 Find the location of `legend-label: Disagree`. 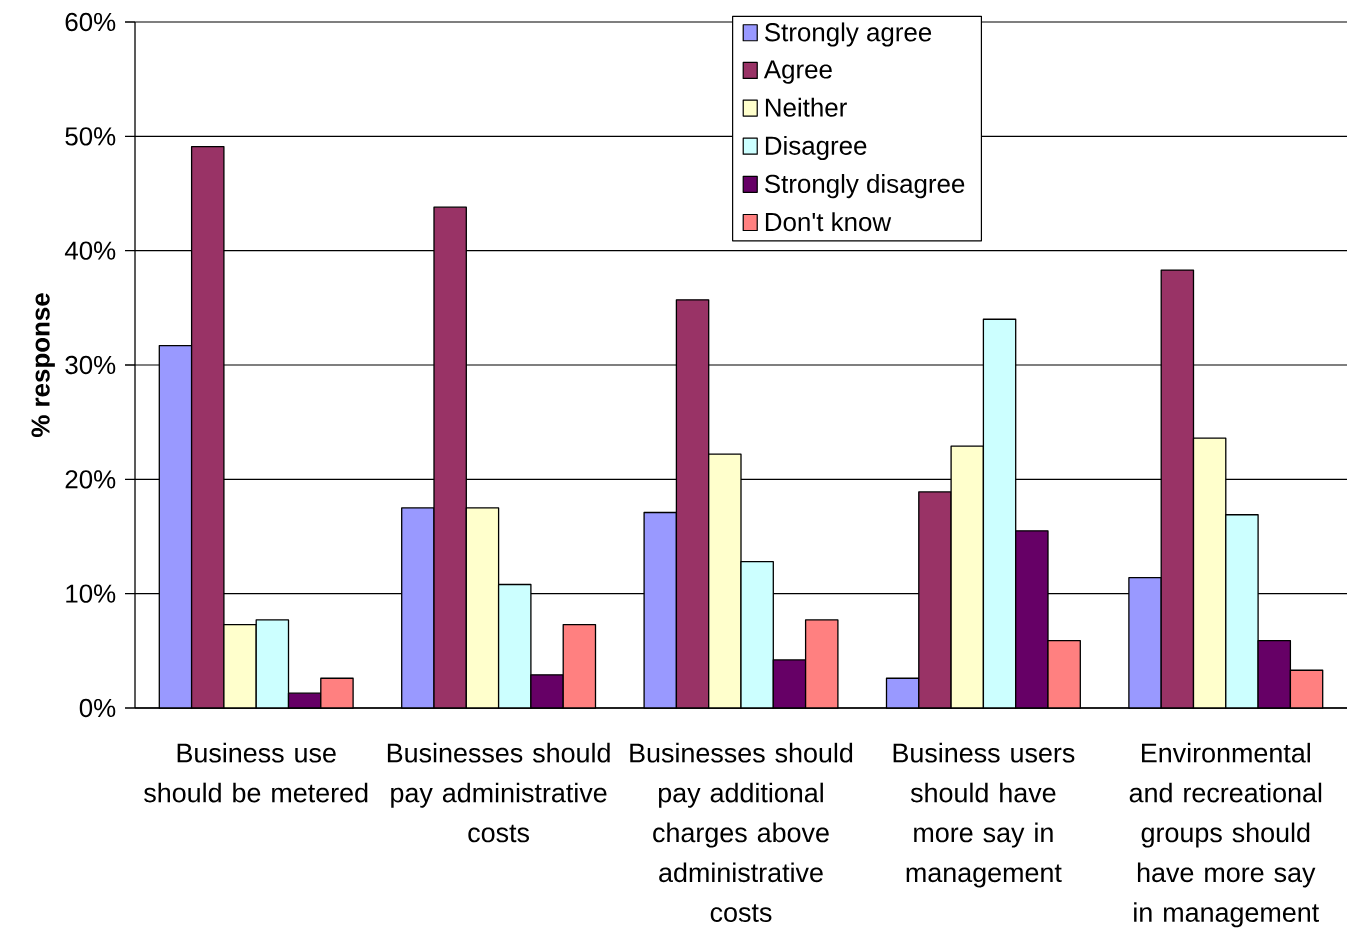

legend-label: Disagree is located at coordinates (816, 148).